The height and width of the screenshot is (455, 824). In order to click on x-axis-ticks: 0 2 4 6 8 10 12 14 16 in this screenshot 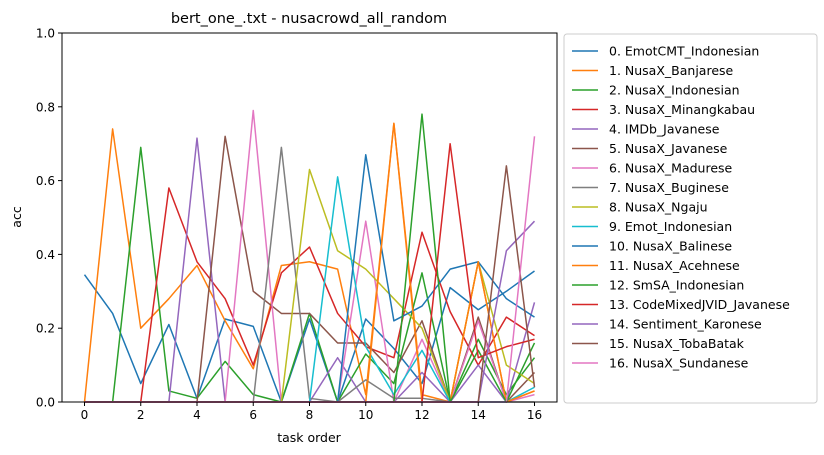, I will do `click(311, 412)`.